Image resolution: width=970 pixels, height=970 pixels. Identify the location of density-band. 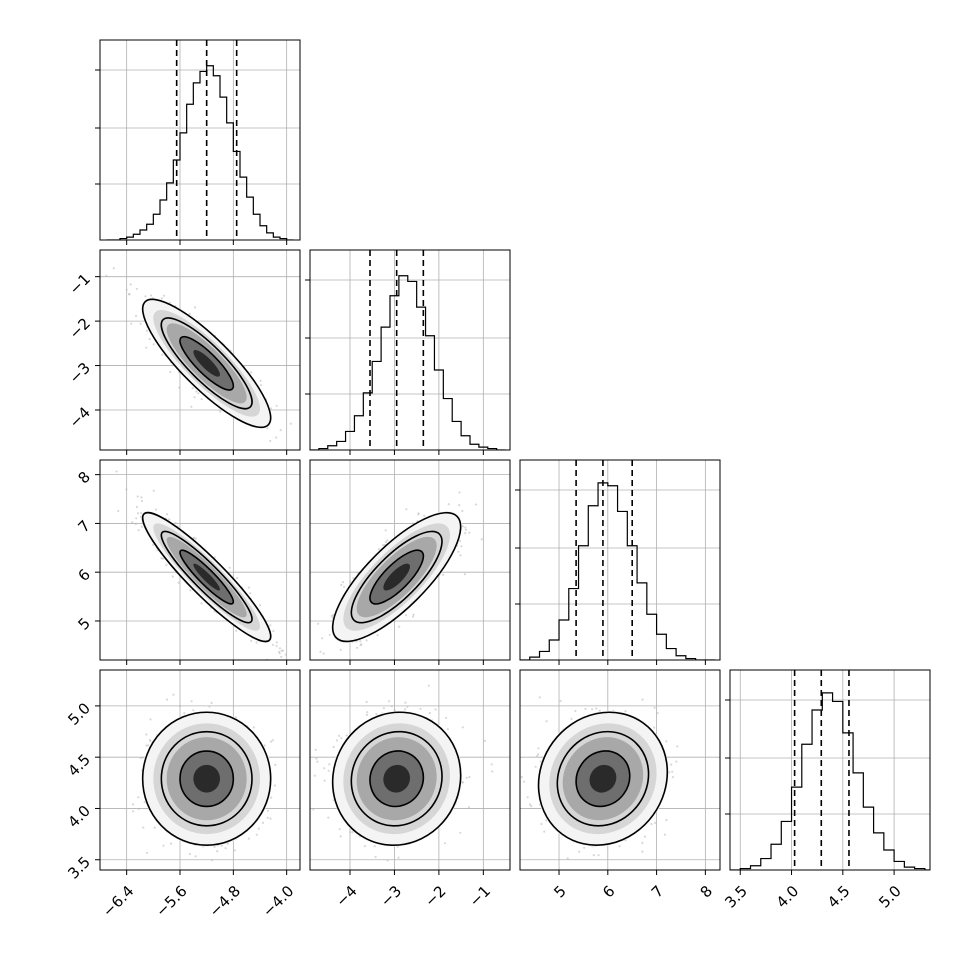
(206, 577).